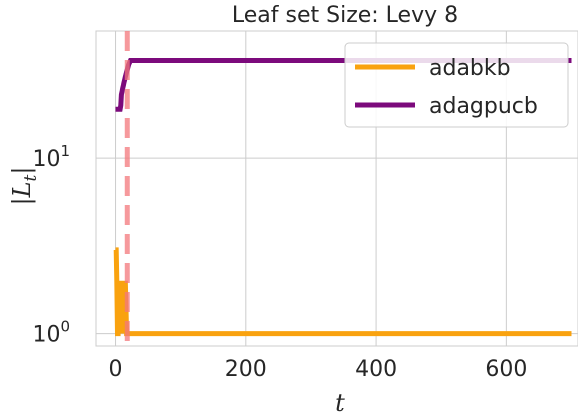 This screenshot has width=578, height=418. I want to click on x-tick-label: 0, so click(116, 369).